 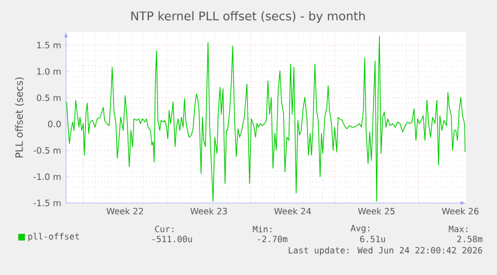 What do you see at coordinates (172, 239) in the screenshot?
I see `text: -511.00u` at bounding box center [172, 239].